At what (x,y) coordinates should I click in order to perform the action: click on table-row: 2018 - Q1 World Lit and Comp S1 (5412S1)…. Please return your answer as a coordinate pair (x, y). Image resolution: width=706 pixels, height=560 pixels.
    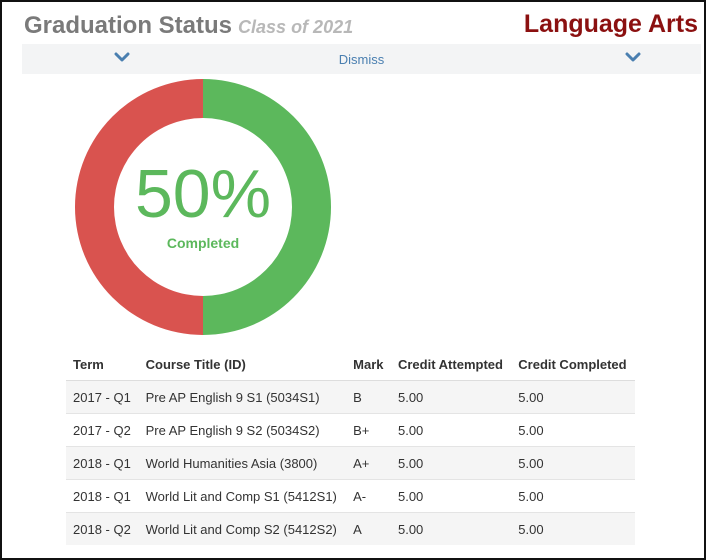
    Looking at the image, I should click on (350, 496).